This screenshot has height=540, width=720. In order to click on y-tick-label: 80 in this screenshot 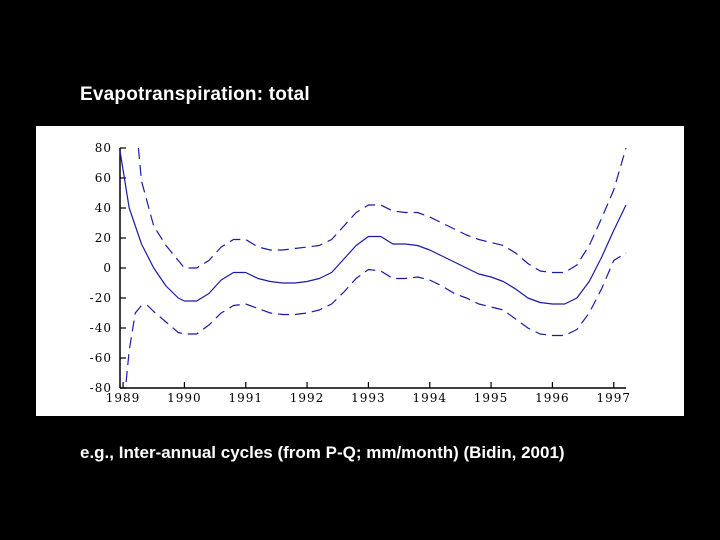, I will do `click(103, 148)`.